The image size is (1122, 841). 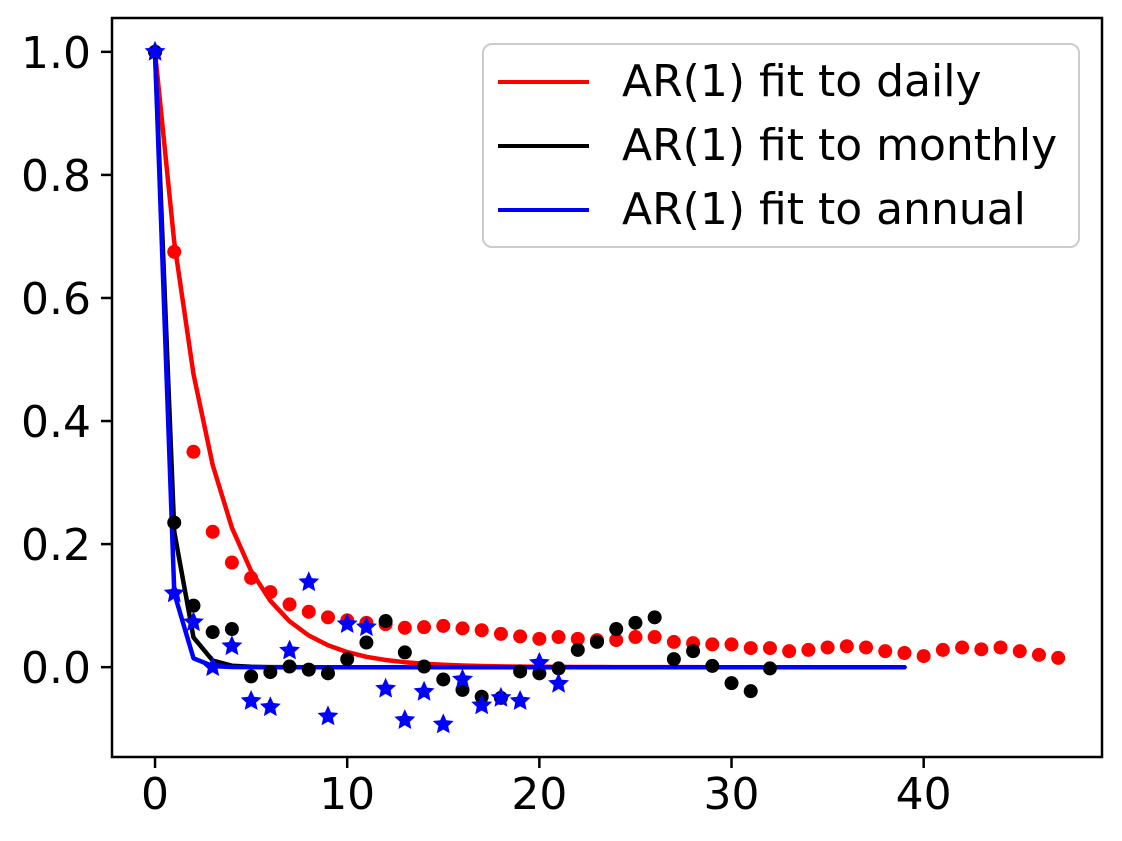 I want to click on y-tick-label: 0.6, so click(x=56, y=299).